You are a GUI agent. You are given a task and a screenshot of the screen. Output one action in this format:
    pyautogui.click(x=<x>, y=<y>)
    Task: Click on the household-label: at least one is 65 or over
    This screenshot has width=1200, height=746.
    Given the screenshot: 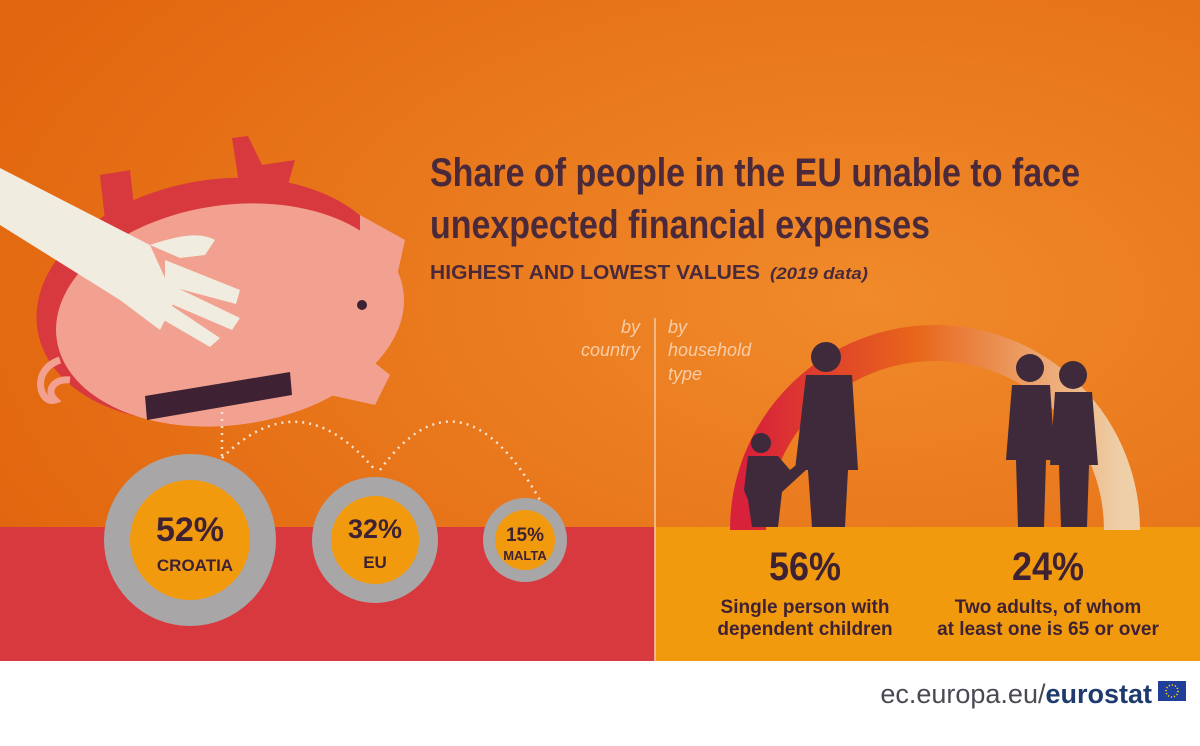 What is the action you would take?
    pyautogui.click(x=1048, y=629)
    